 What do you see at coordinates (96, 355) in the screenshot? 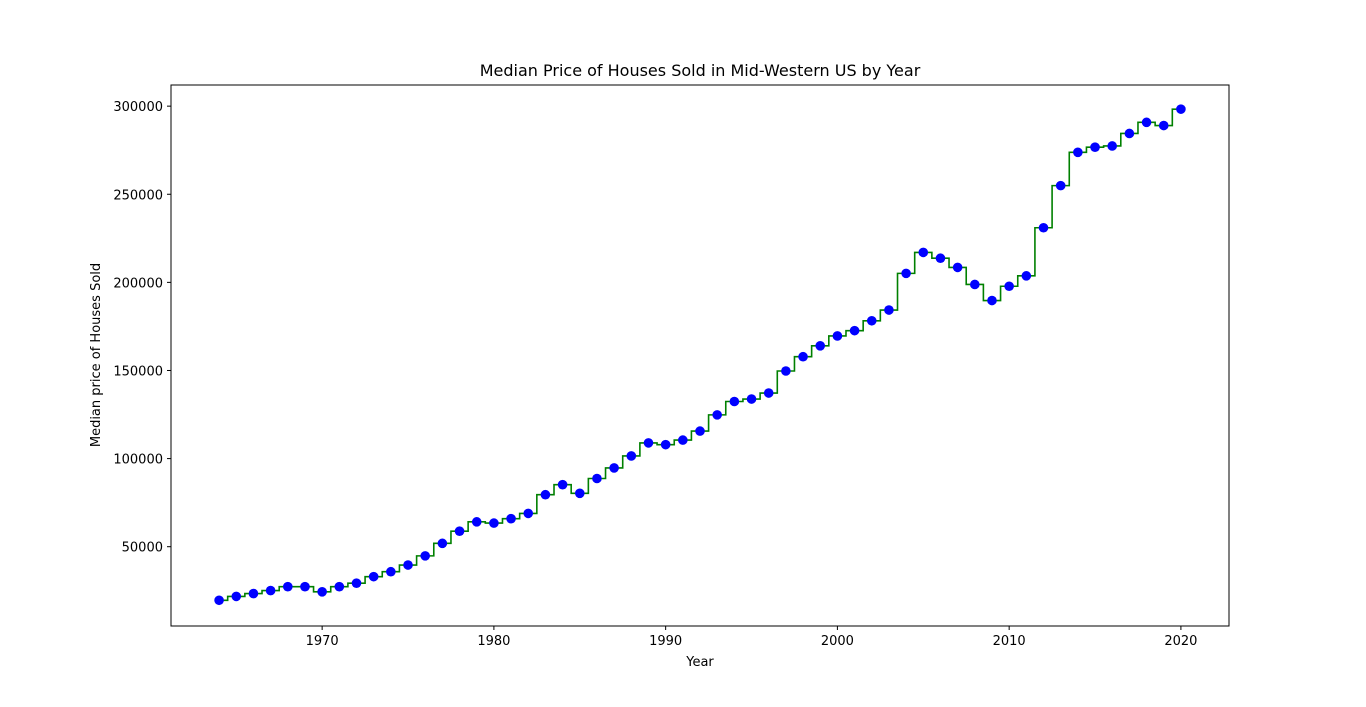
I see `y-axis-label: Median price of Houses Sold` at bounding box center [96, 355].